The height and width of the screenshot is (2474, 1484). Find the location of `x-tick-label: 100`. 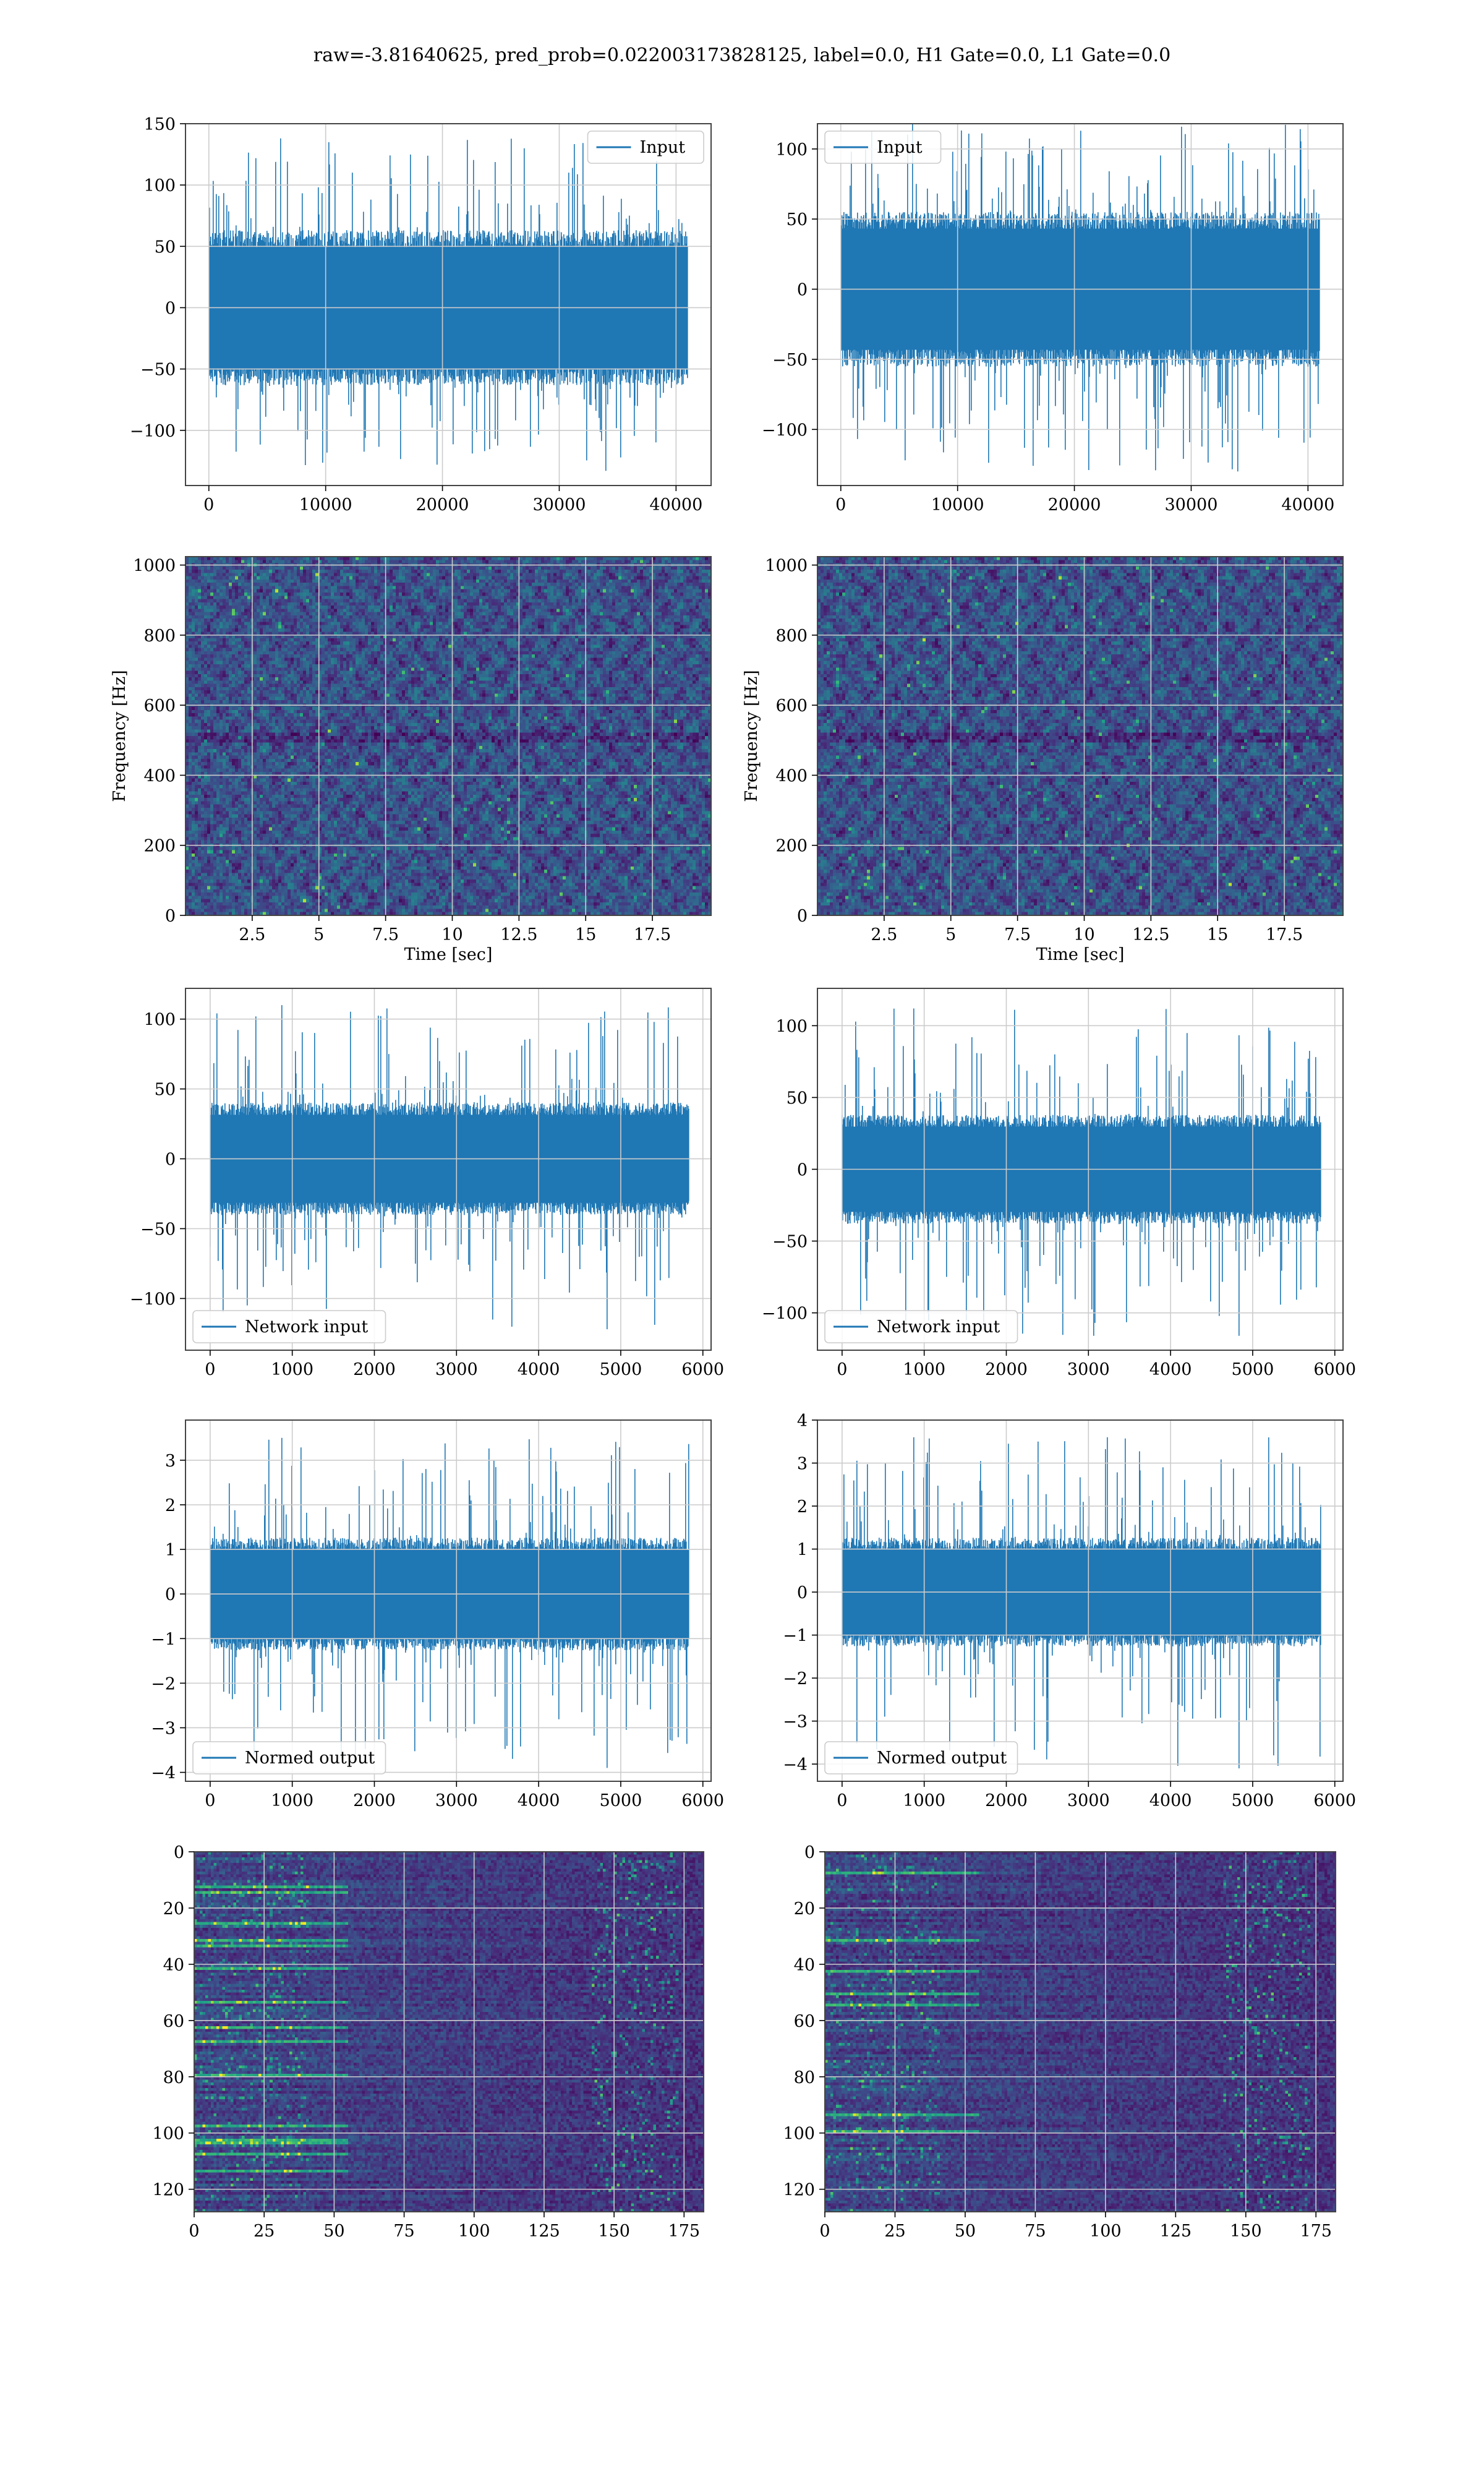

x-tick-label: 100 is located at coordinates (1106, 2231).